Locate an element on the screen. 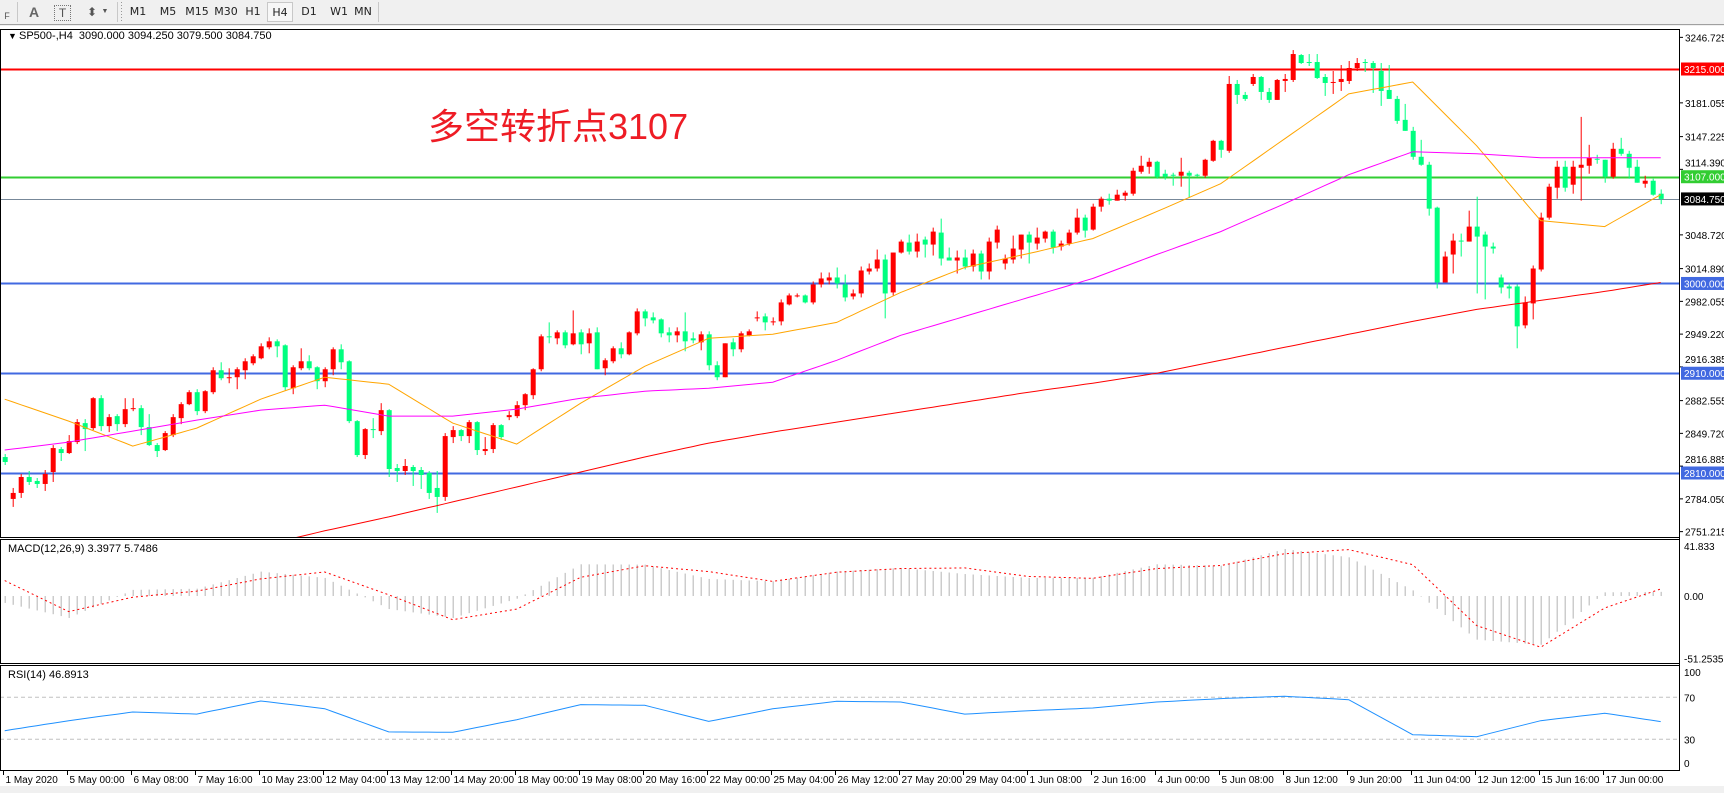  timeframe-d1-button: D1 is located at coordinates (309, 11).